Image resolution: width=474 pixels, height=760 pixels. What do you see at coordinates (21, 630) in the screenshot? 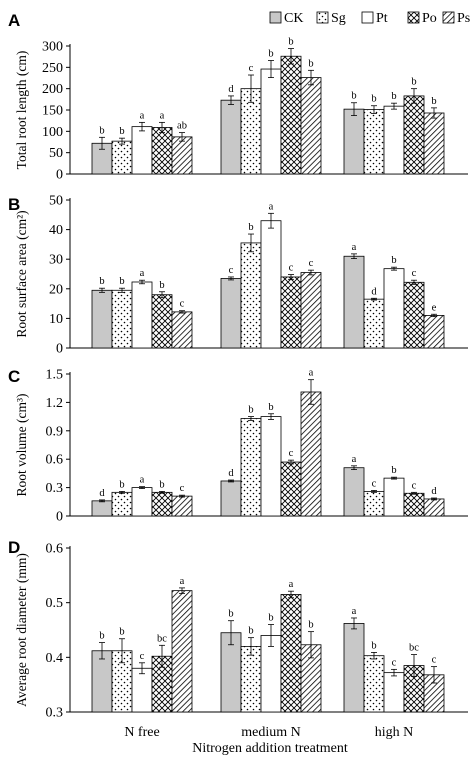
I see `y-axis-label: Average root diameter (mm)` at bounding box center [21, 630].